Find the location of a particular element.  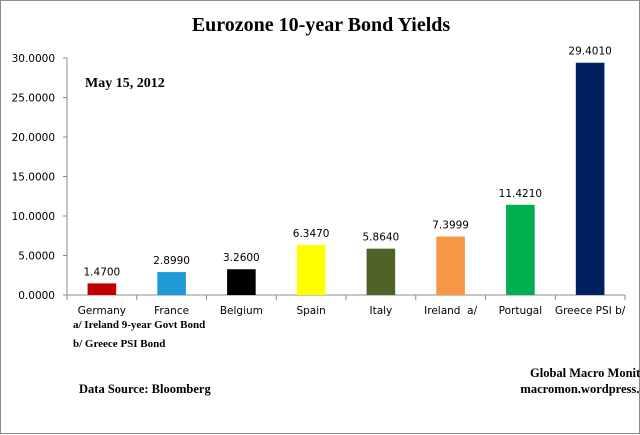

data-label: 7.3999 is located at coordinates (450, 226).